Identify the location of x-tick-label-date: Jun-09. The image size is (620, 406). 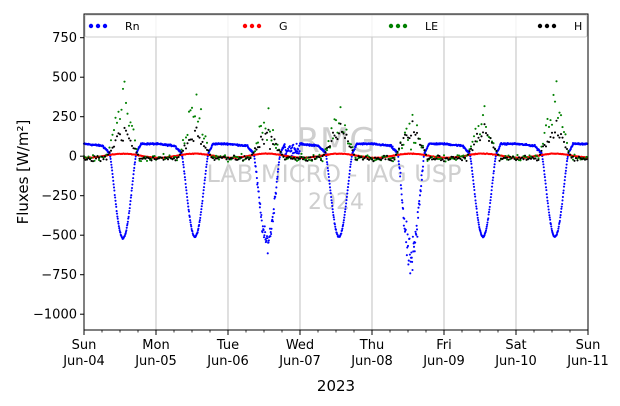
(443, 361).